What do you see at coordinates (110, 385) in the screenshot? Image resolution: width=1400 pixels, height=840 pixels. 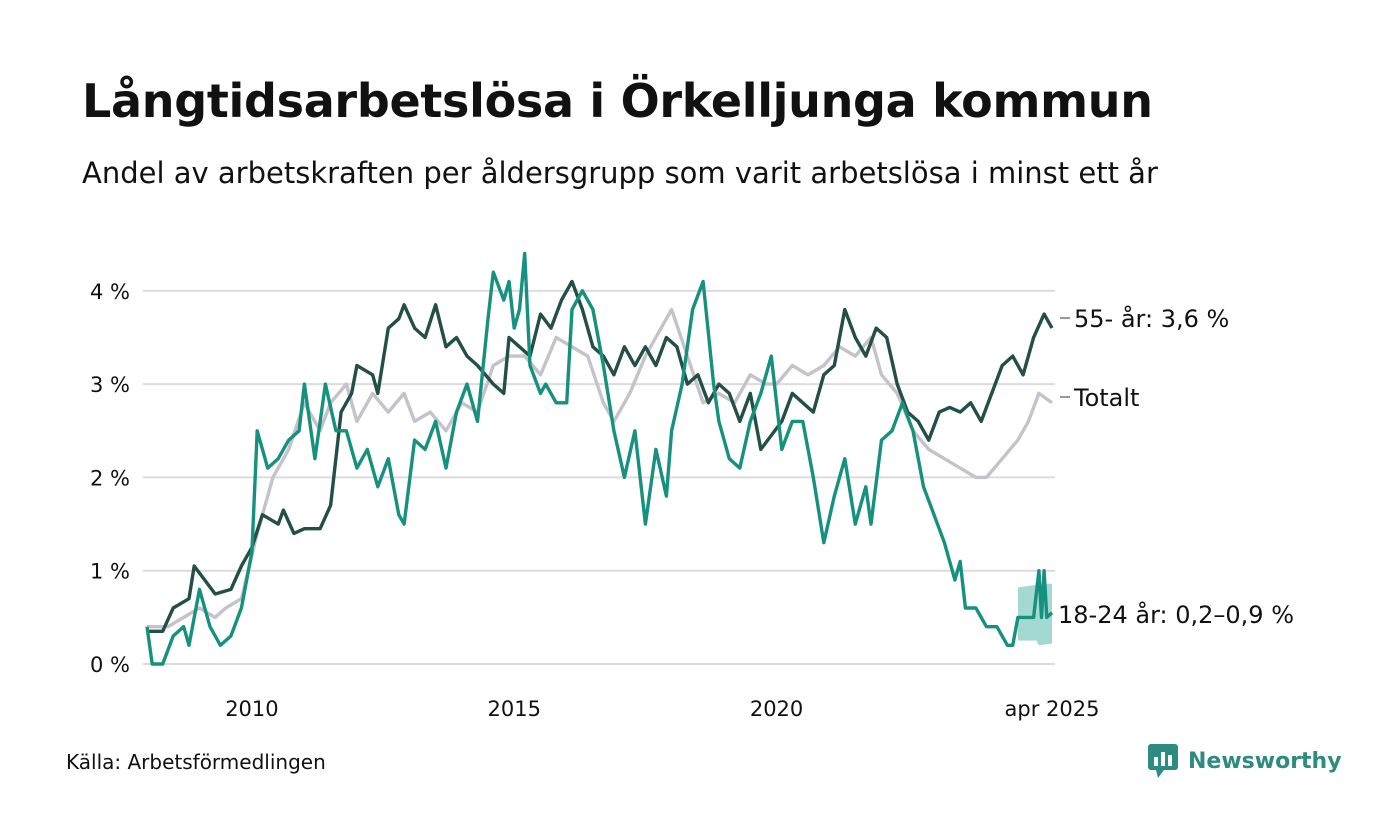 I see `y-tick-label: 3 %` at bounding box center [110, 385].